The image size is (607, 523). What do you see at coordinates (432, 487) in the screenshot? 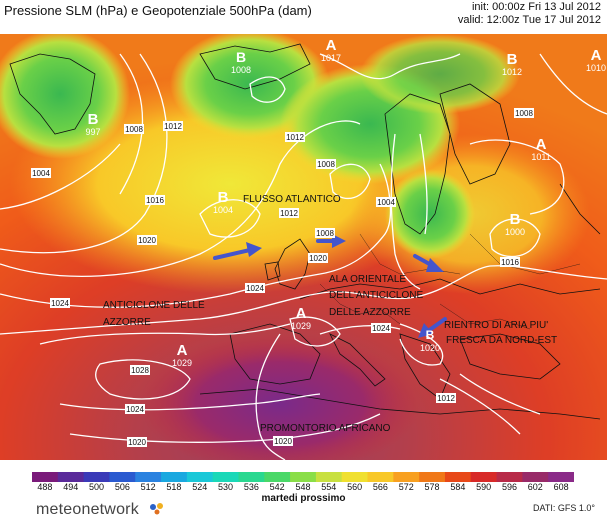
I see `colorbar-tick-label: 578` at bounding box center [432, 487].